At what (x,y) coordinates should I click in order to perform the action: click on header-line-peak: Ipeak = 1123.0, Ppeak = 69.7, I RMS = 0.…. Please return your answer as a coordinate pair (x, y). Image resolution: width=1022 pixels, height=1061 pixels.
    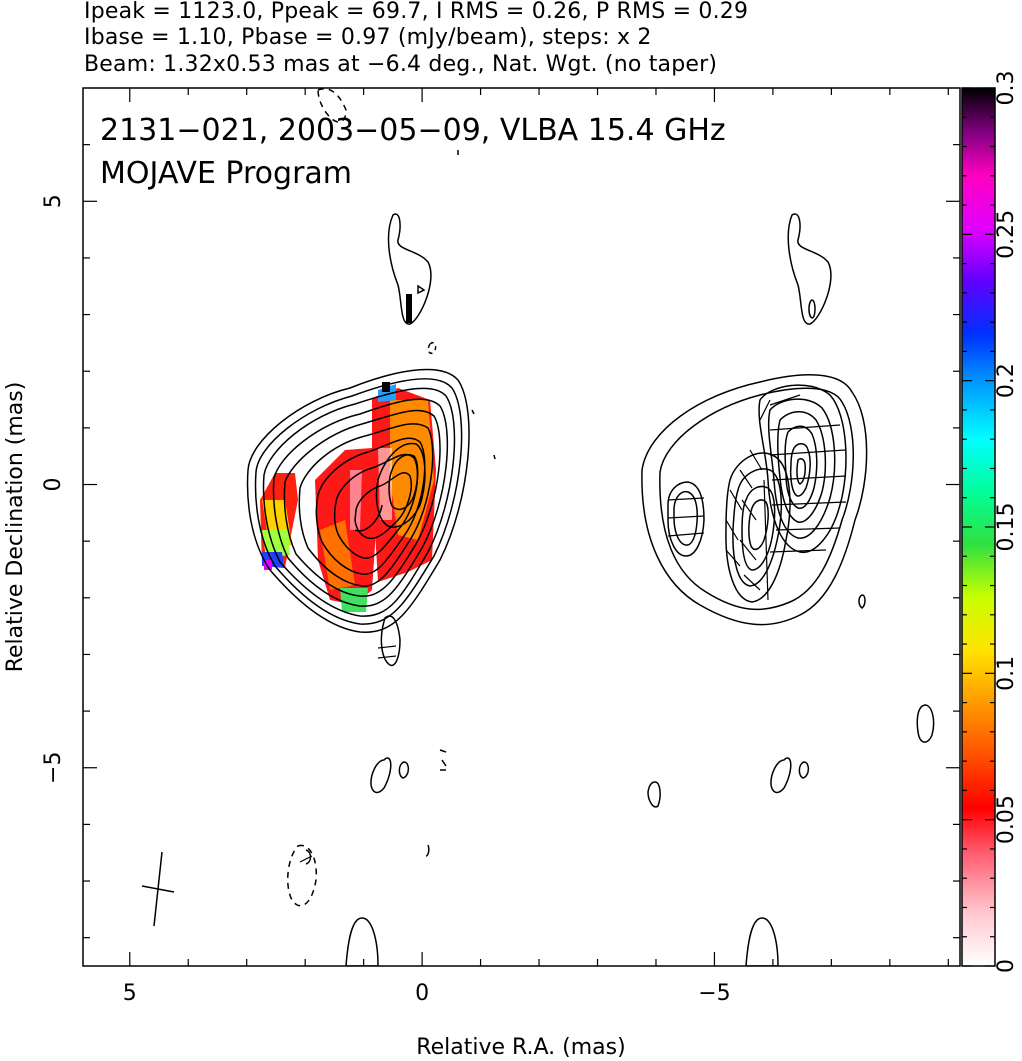
    Looking at the image, I should click on (416, 12).